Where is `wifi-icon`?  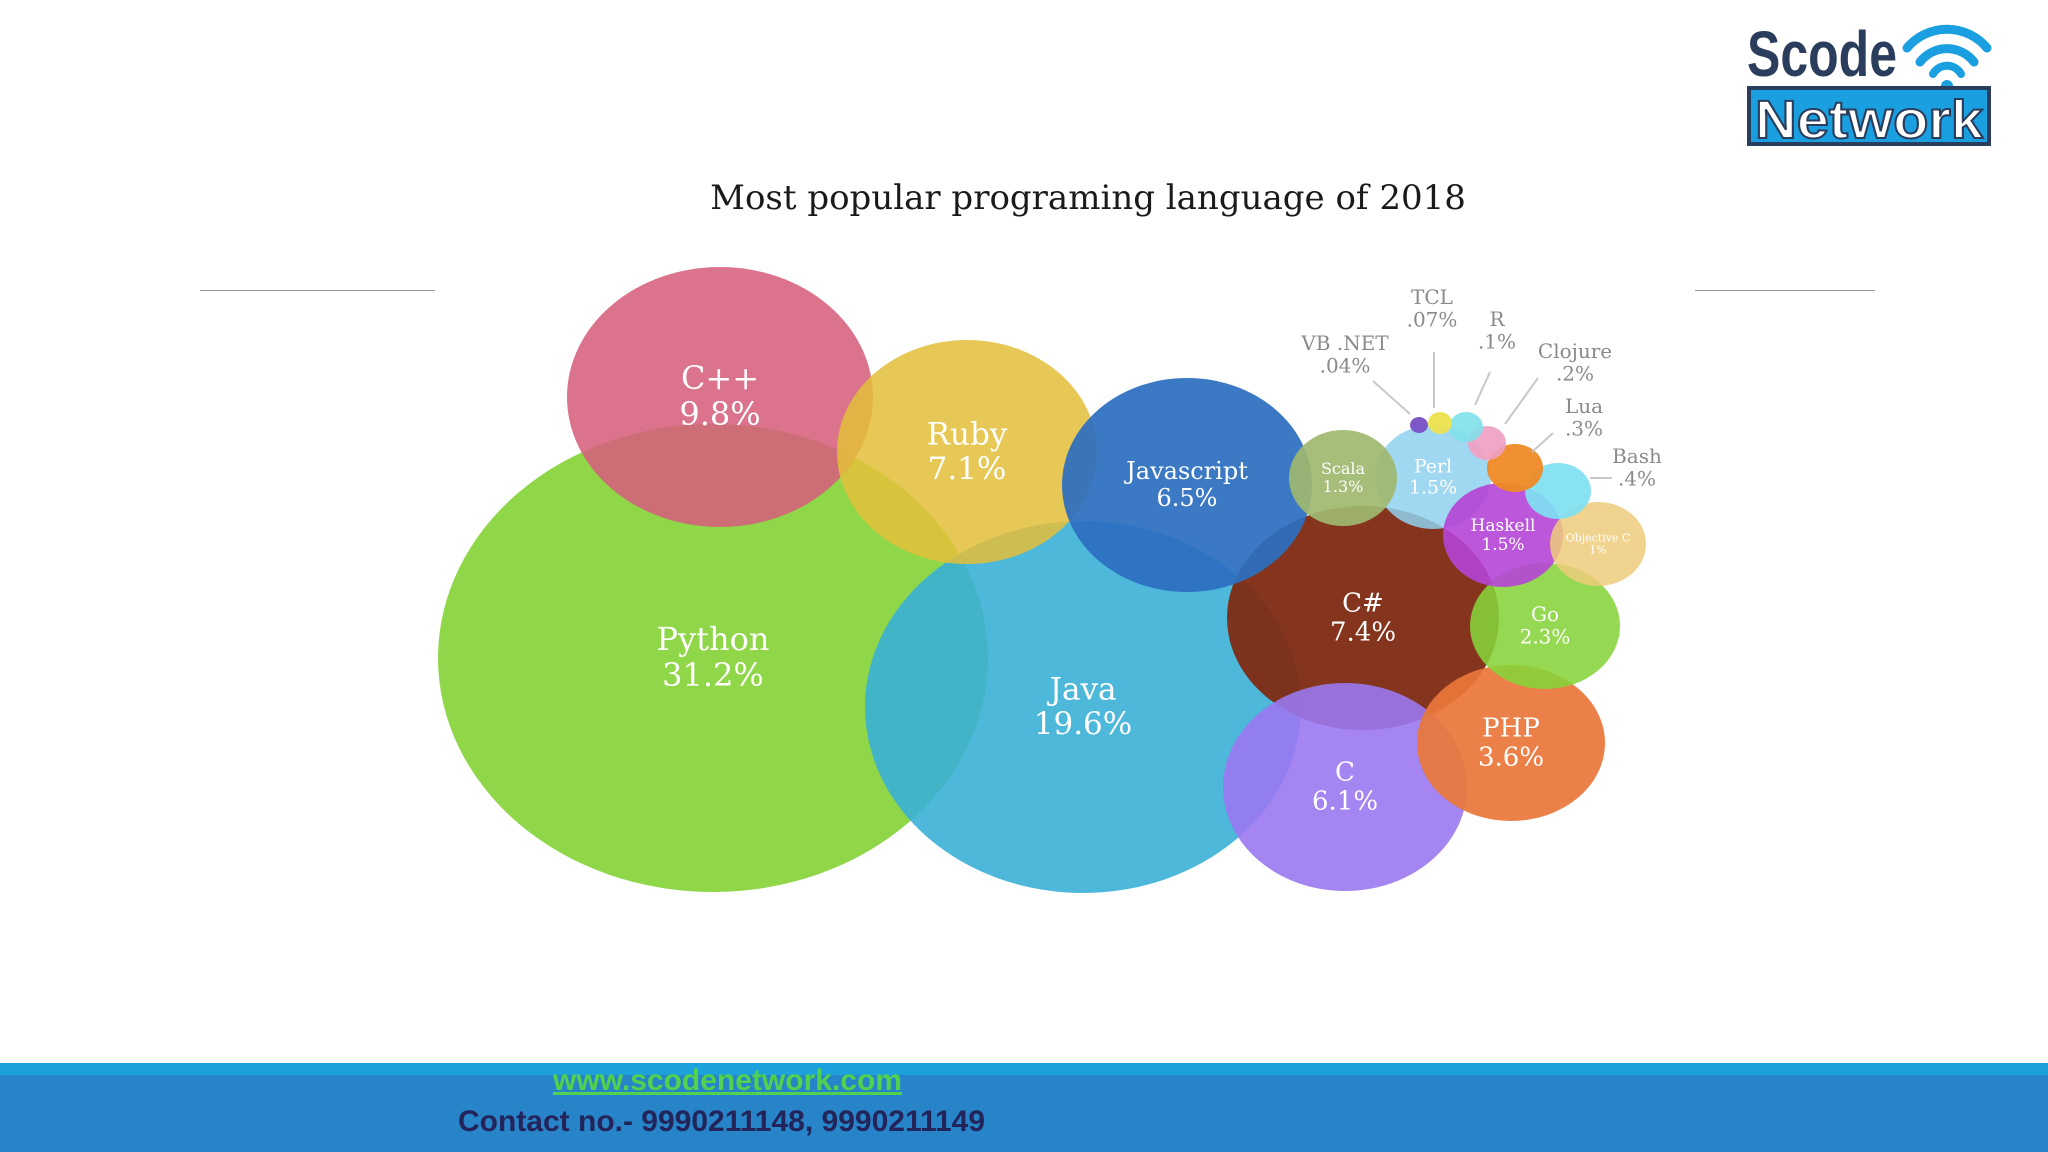 wifi-icon is located at coordinates (1947, 58).